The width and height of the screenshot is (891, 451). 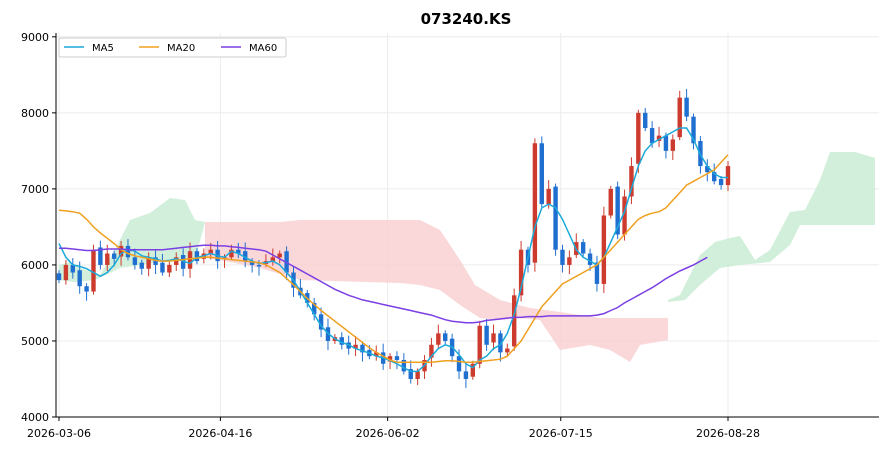 What do you see at coordinates (181, 48) in the screenshot?
I see `legend-label: MA20` at bounding box center [181, 48].